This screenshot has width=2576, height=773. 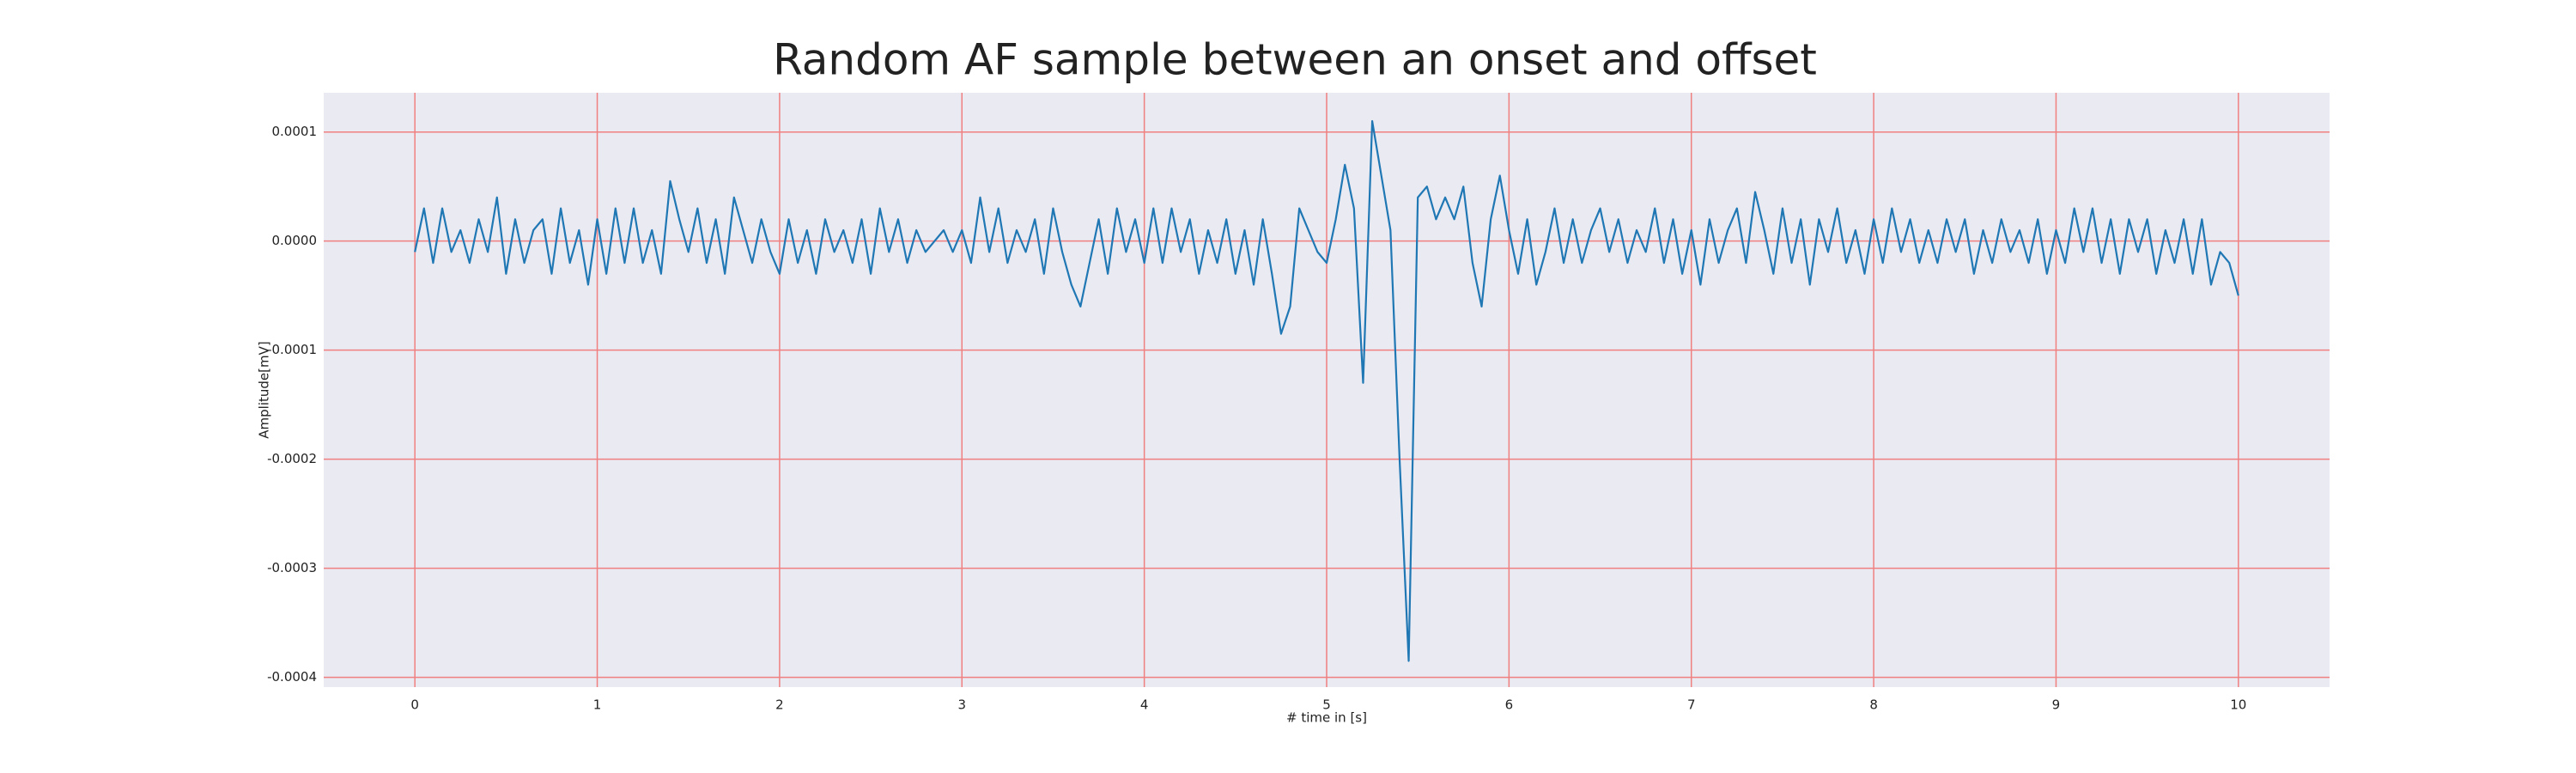 What do you see at coordinates (295, 240) in the screenshot?
I see `y-tick-label: 0.0000` at bounding box center [295, 240].